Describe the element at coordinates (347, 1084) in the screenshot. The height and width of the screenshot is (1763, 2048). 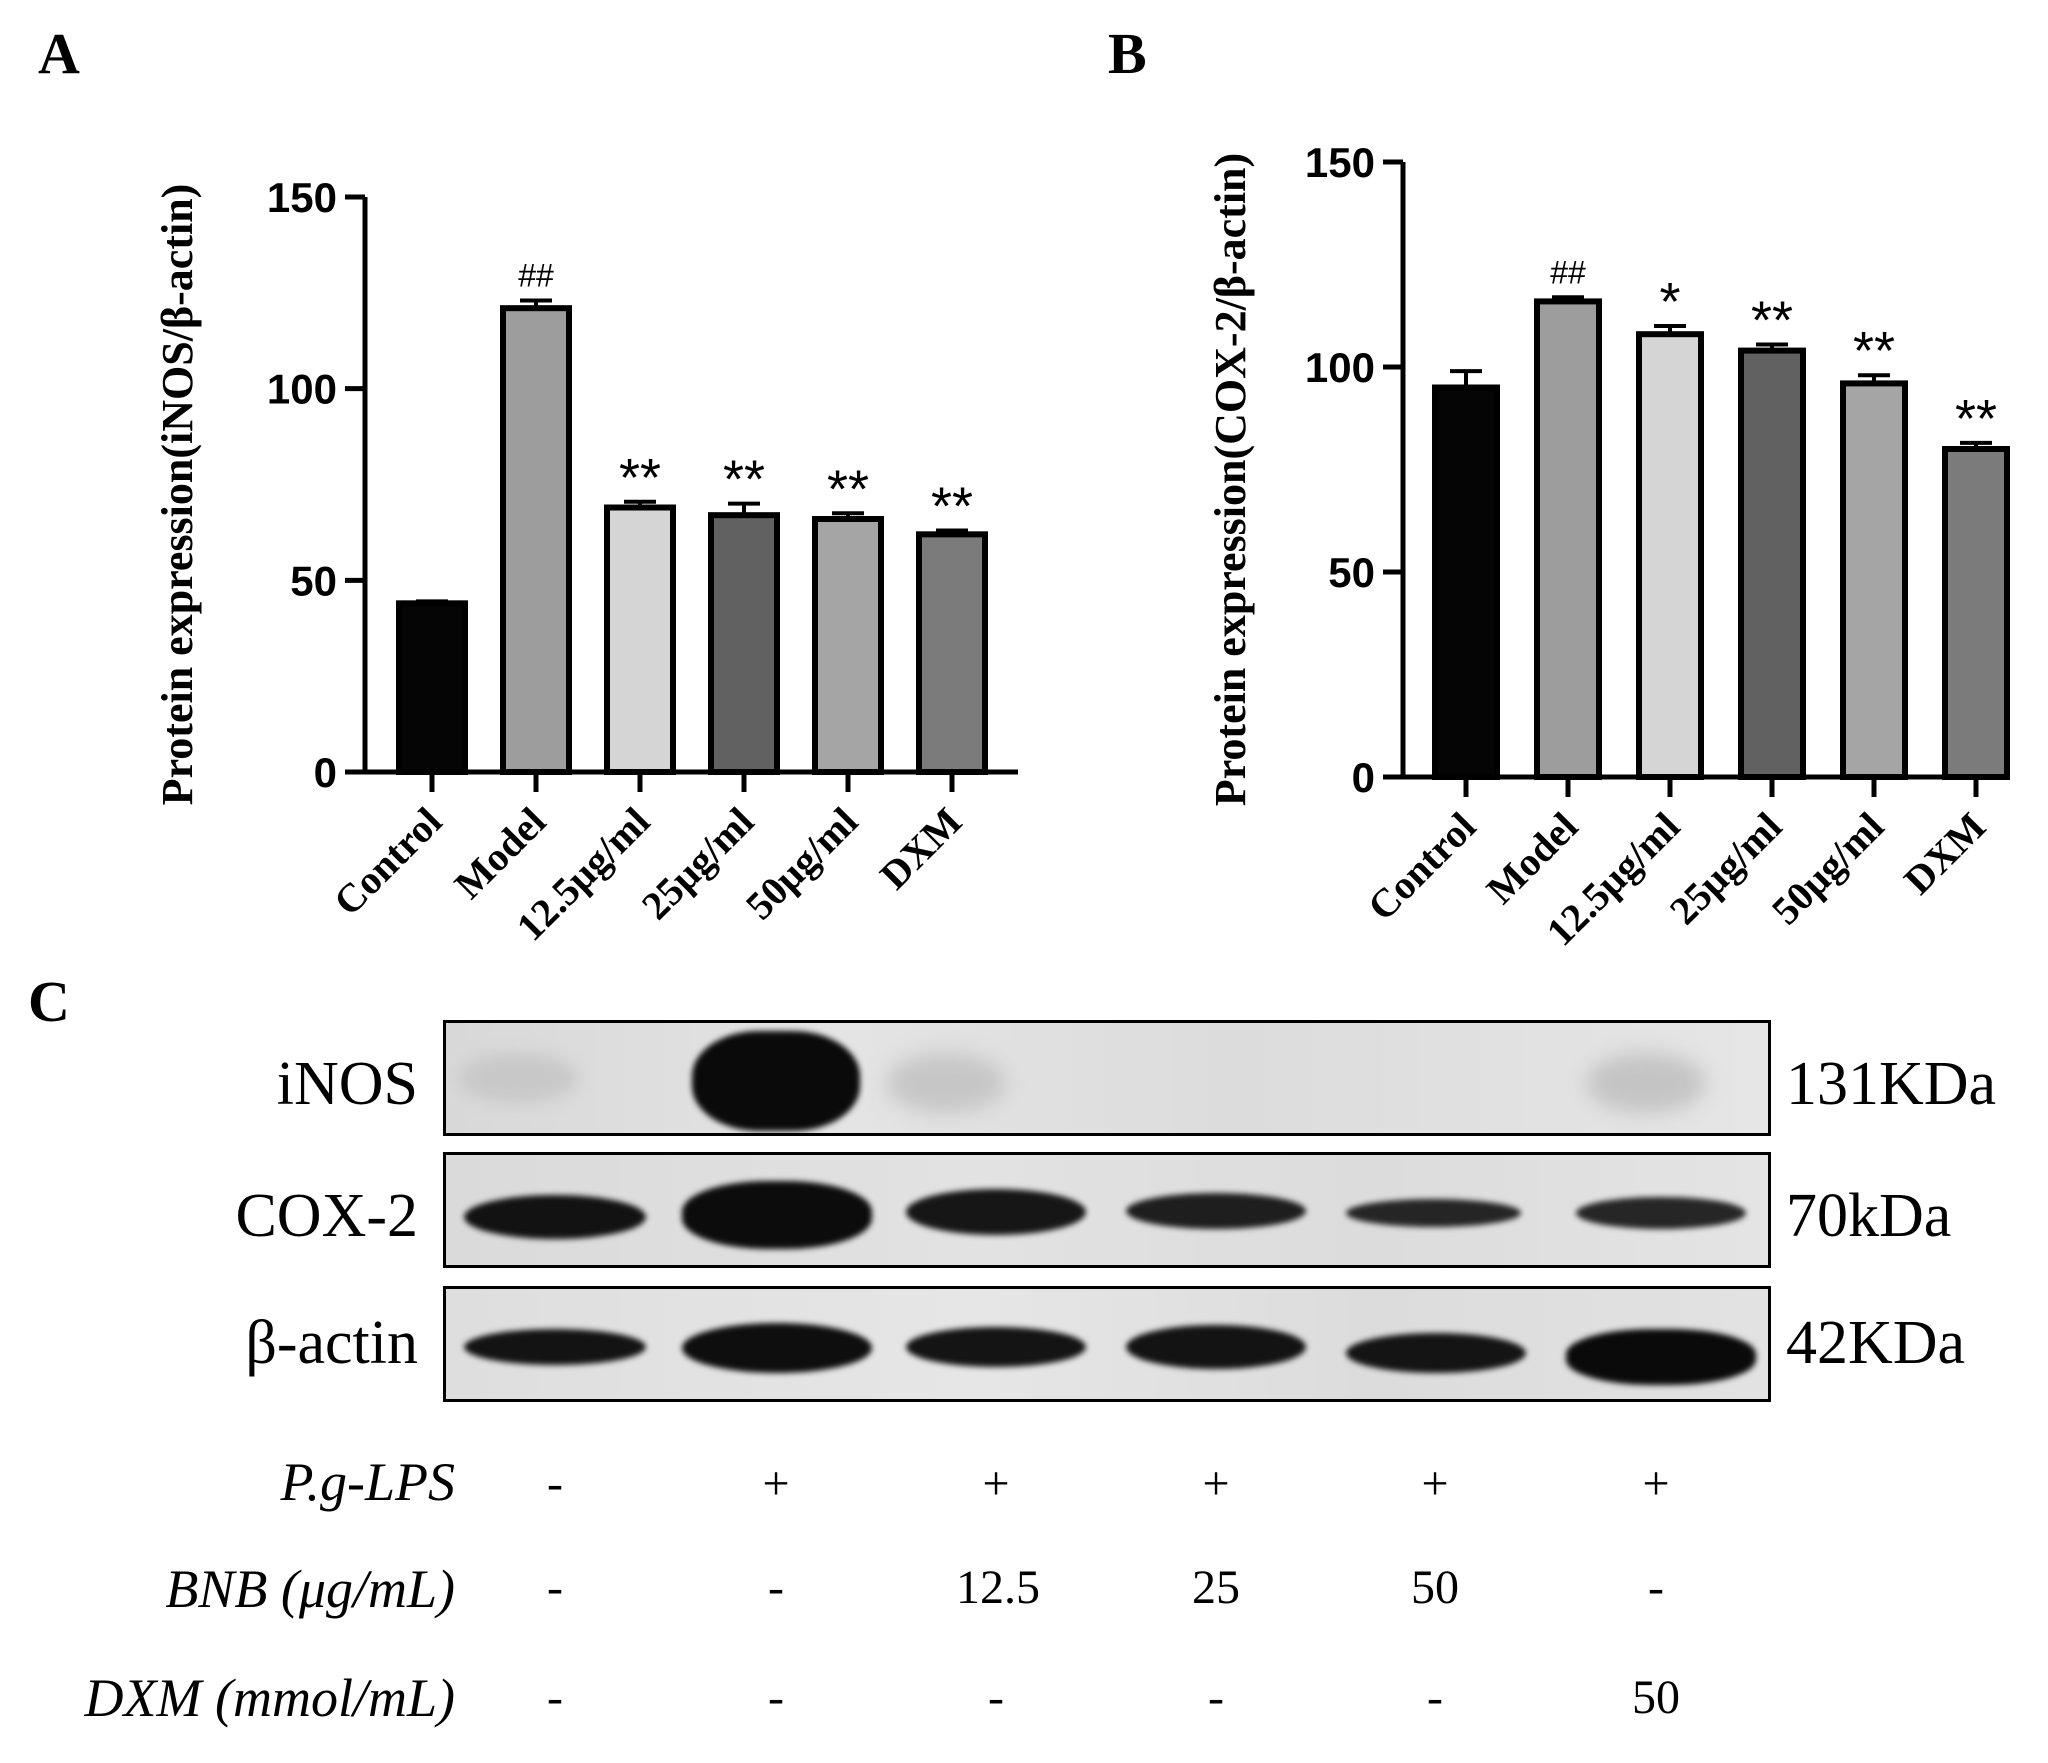
I see `blot-label-inos: iNOS` at that location.